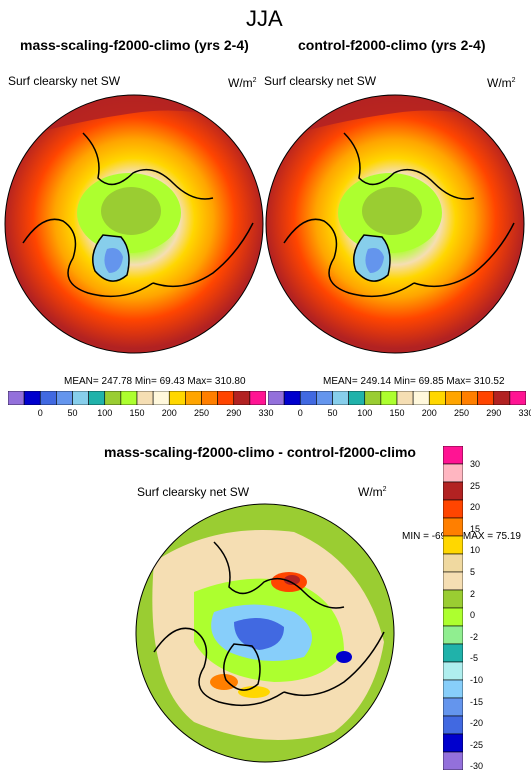  I want to click on panel2-variable-label: Surf clearsky net SW, so click(320, 81).